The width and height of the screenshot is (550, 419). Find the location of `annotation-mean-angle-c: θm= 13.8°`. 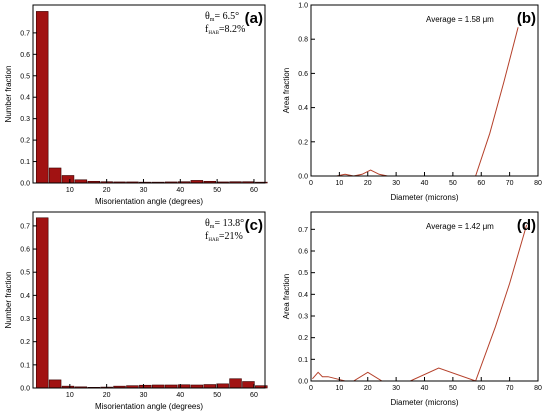

annotation-mean-angle-c: θm= 13.8° is located at coordinates (224, 224).